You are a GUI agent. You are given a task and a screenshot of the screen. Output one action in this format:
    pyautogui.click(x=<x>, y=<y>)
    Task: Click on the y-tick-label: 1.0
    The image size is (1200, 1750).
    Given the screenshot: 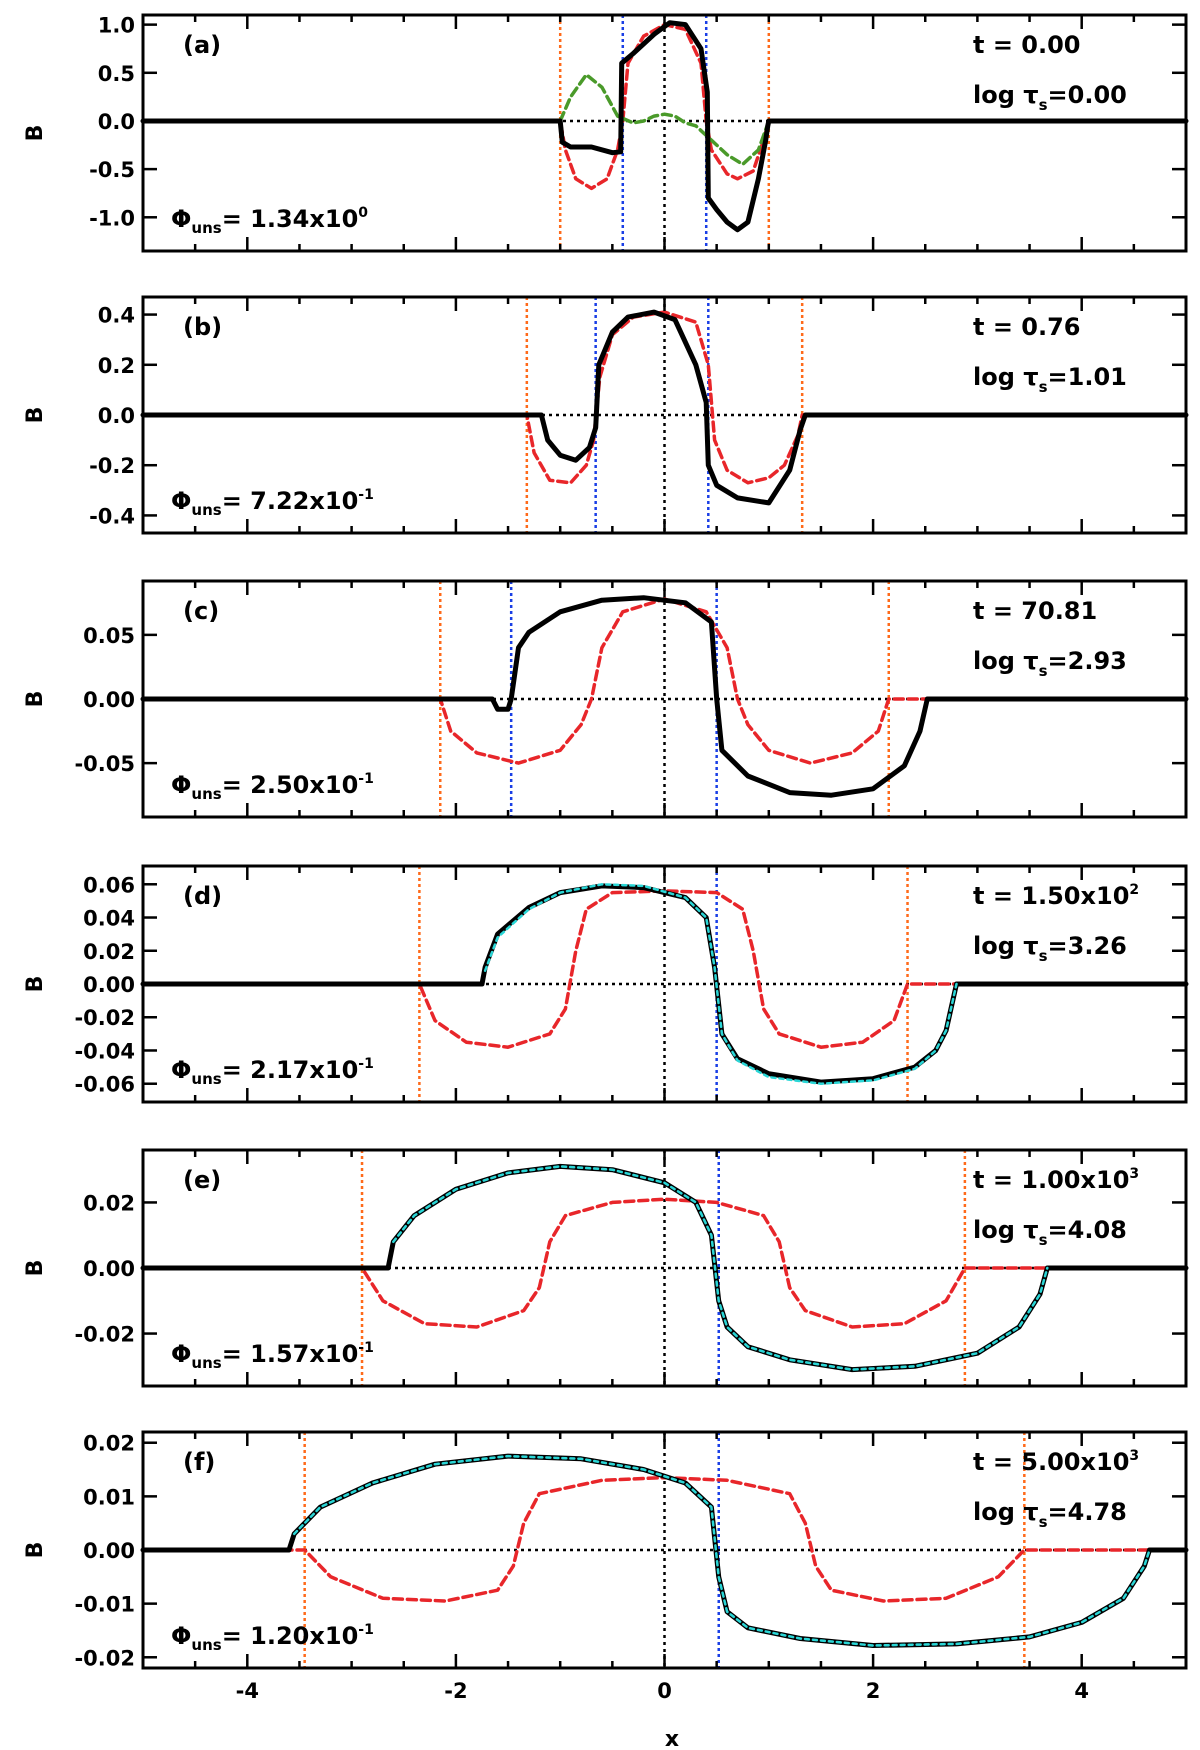 What is the action you would take?
    pyautogui.click(x=116, y=26)
    